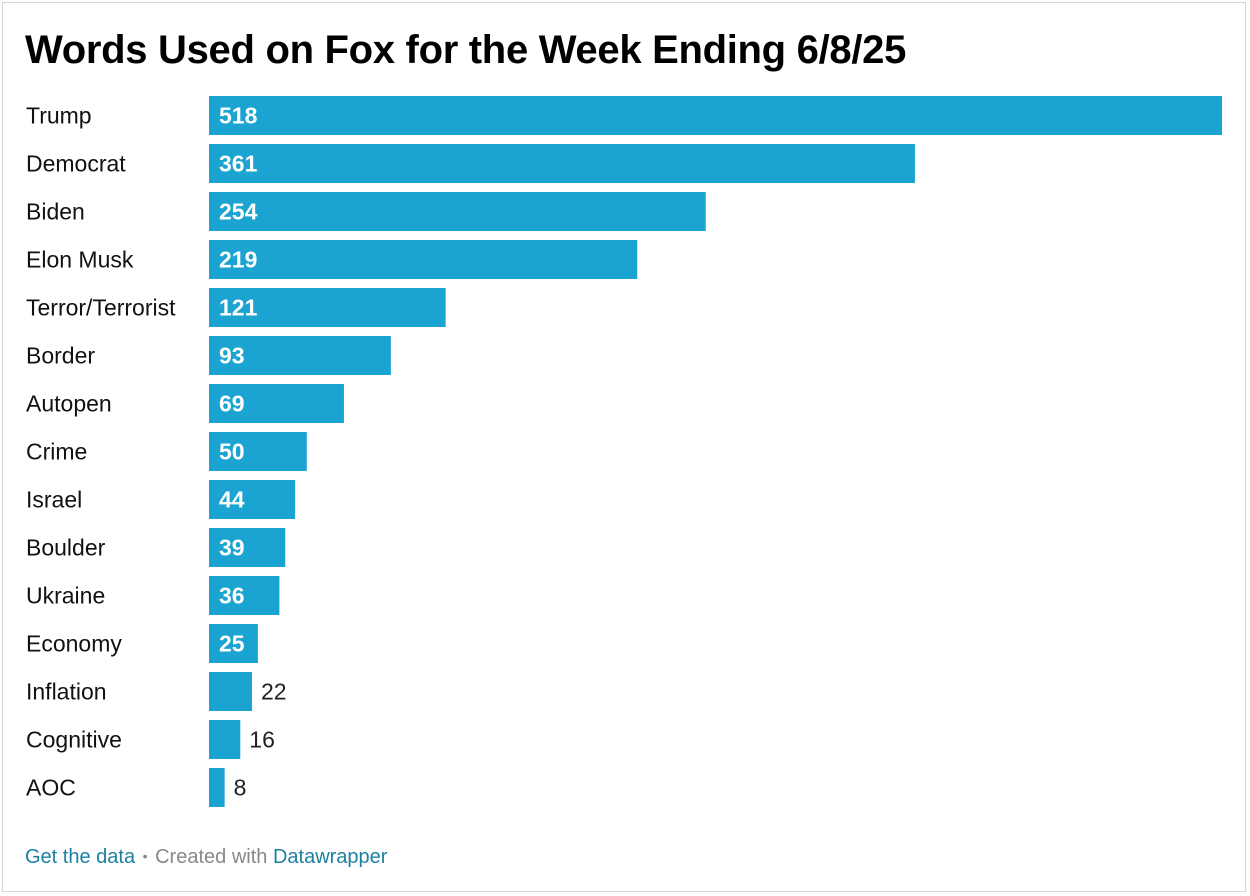 The height and width of the screenshot is (896, 1250). I want to click on value-label-economy: 25, so click(232, 644).